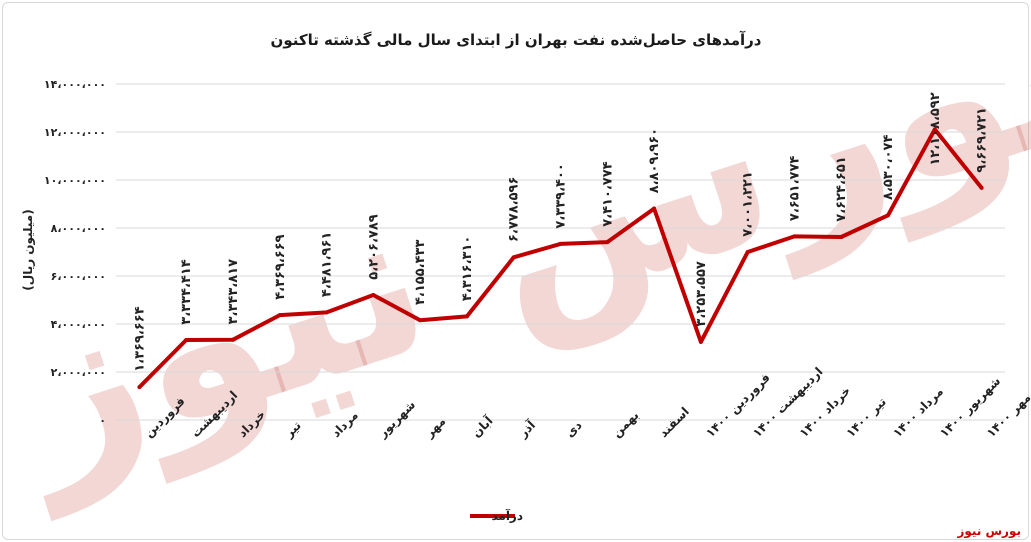 This screenshot has width=1031, height=542. Describe the element at coordinates (280, 266) in the screenshot. I see `data-label: ۴،۳۶۹،۶۶۹` at that location.